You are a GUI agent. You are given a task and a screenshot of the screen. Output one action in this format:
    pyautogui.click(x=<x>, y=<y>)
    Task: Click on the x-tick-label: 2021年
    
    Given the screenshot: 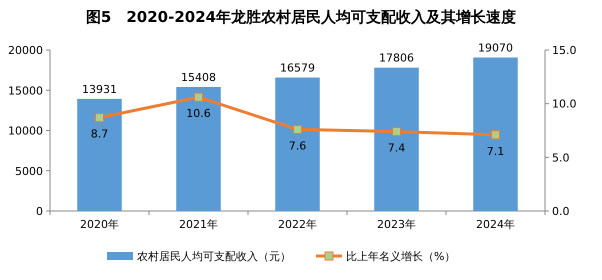 What is the action you would take?
    pyautogui.click(x=198, y=224)
    